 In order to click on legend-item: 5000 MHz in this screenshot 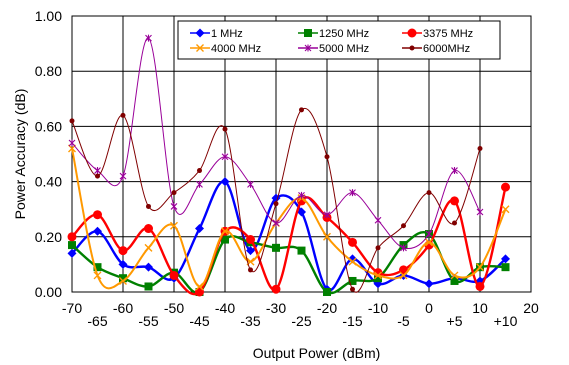, I will do `click(333, 49)`.